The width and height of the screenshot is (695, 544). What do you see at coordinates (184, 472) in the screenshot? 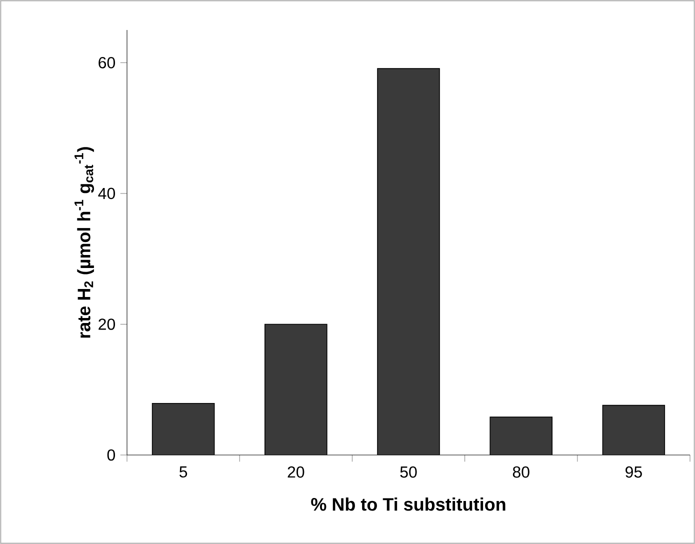
I see `x-tick-label: 5` at bounding box center [184, 472].